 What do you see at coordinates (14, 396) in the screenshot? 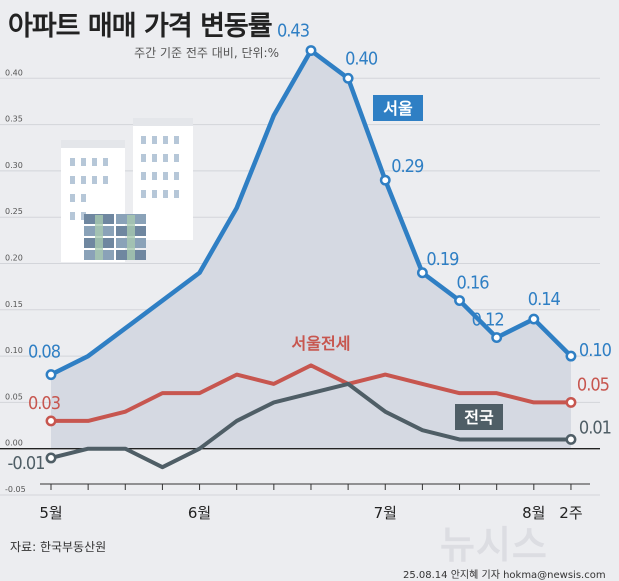
I see `y-tick-label: 0.05` at bounding box center [14, 396].